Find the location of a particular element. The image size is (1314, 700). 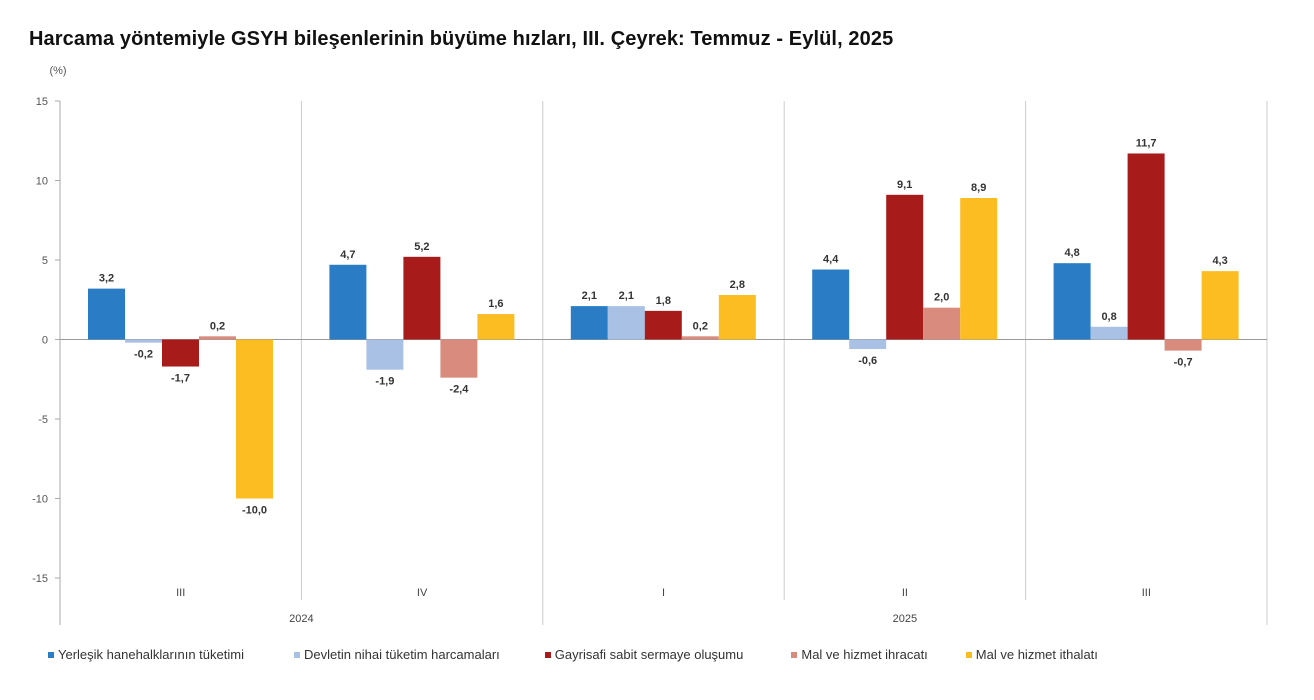

data-label: 11,7 is located at coordinates (1146, 143).